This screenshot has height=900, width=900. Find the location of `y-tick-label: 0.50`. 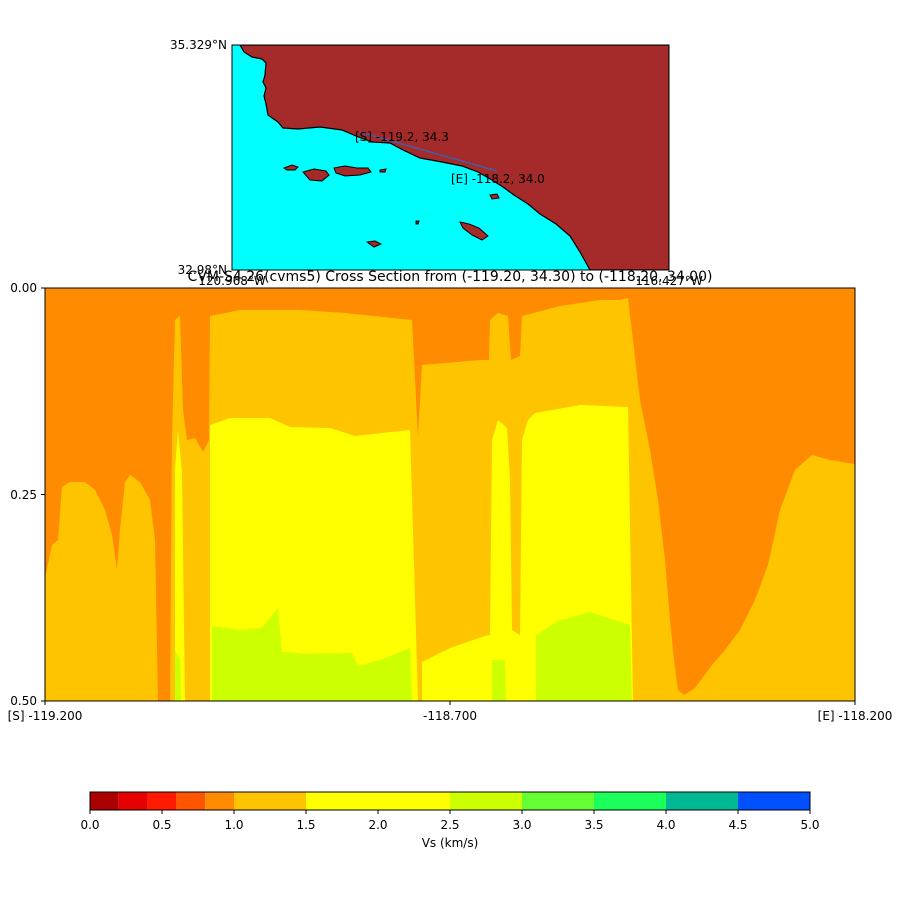

y-tick-label: 0.50 is located at coordinates (23, 701).